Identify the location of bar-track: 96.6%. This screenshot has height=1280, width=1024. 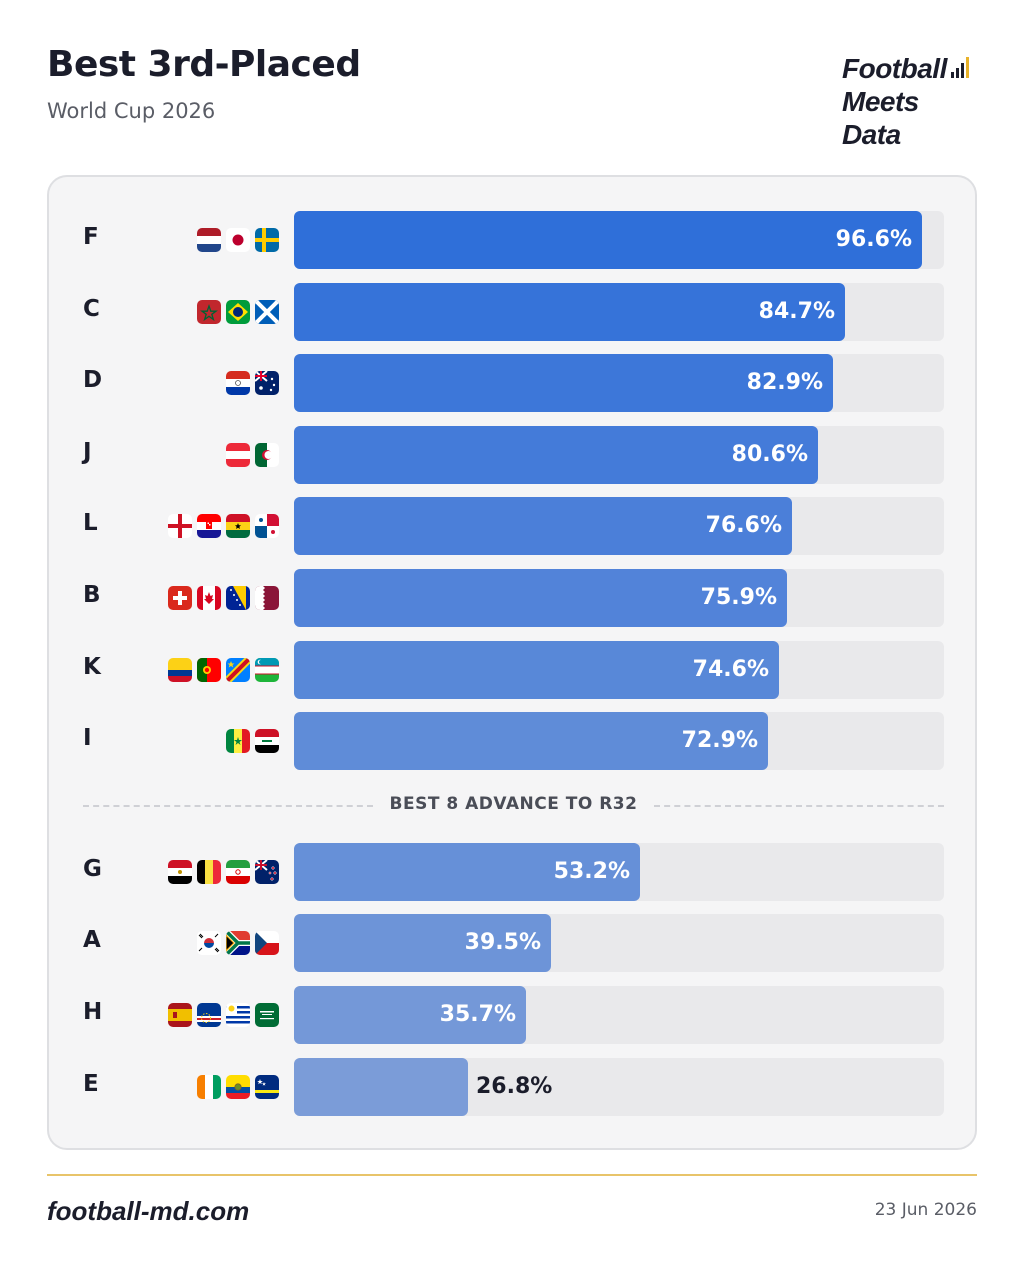
(619, 240).